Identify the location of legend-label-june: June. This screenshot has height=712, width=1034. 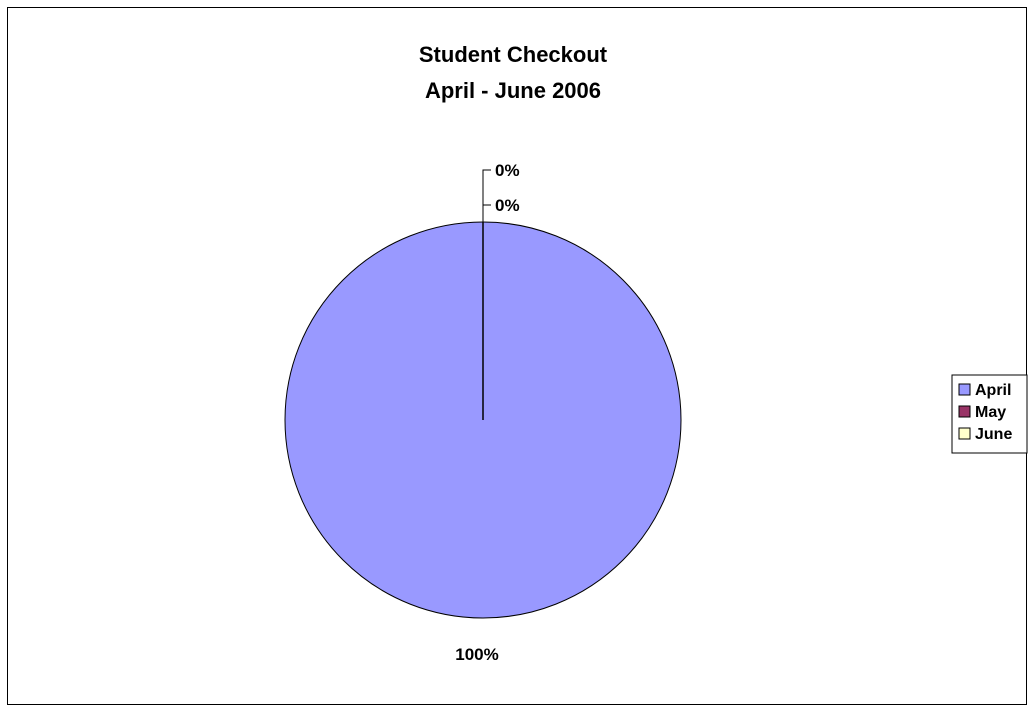
(993, 434).